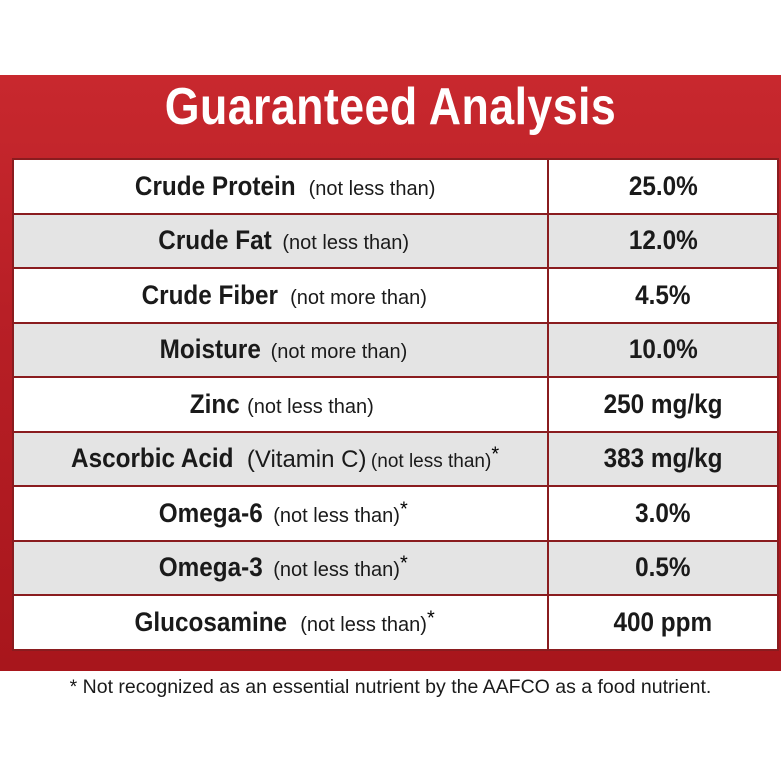  Describe the element at coordinates (214, 403) in the screenshot. I see `nutrient-name: Zinc` at that location.